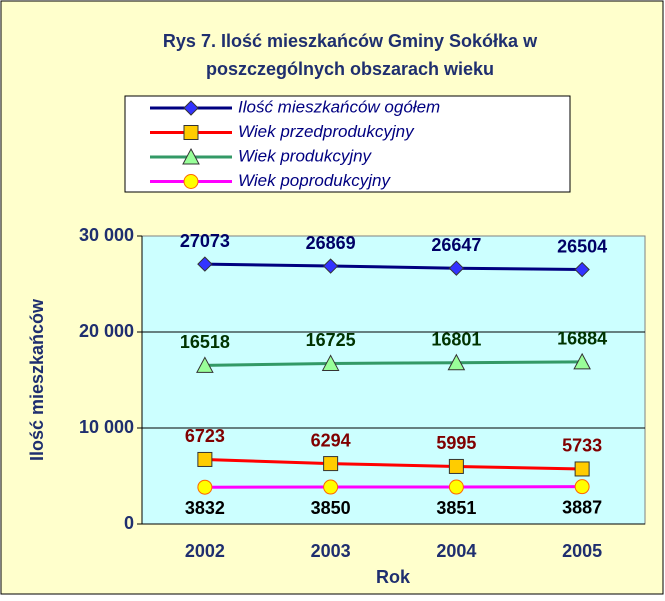 The width and height of the screenshot is (665, 601). Describe the element at coordinates (326, 131) in the screenshot. I see `legend-label: Wiek przedprodukcyjny` at that location.